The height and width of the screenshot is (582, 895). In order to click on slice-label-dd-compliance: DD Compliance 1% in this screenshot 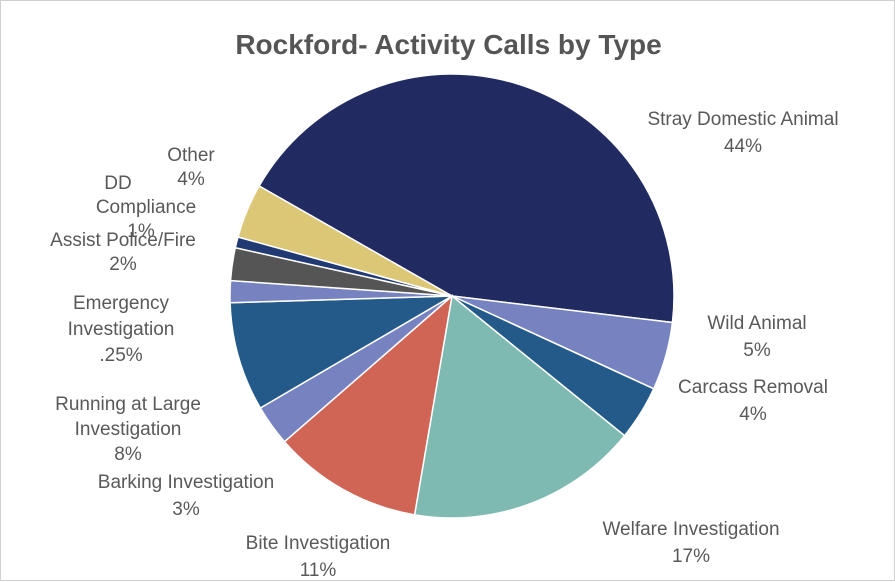, I will do `click(146, 207)`.